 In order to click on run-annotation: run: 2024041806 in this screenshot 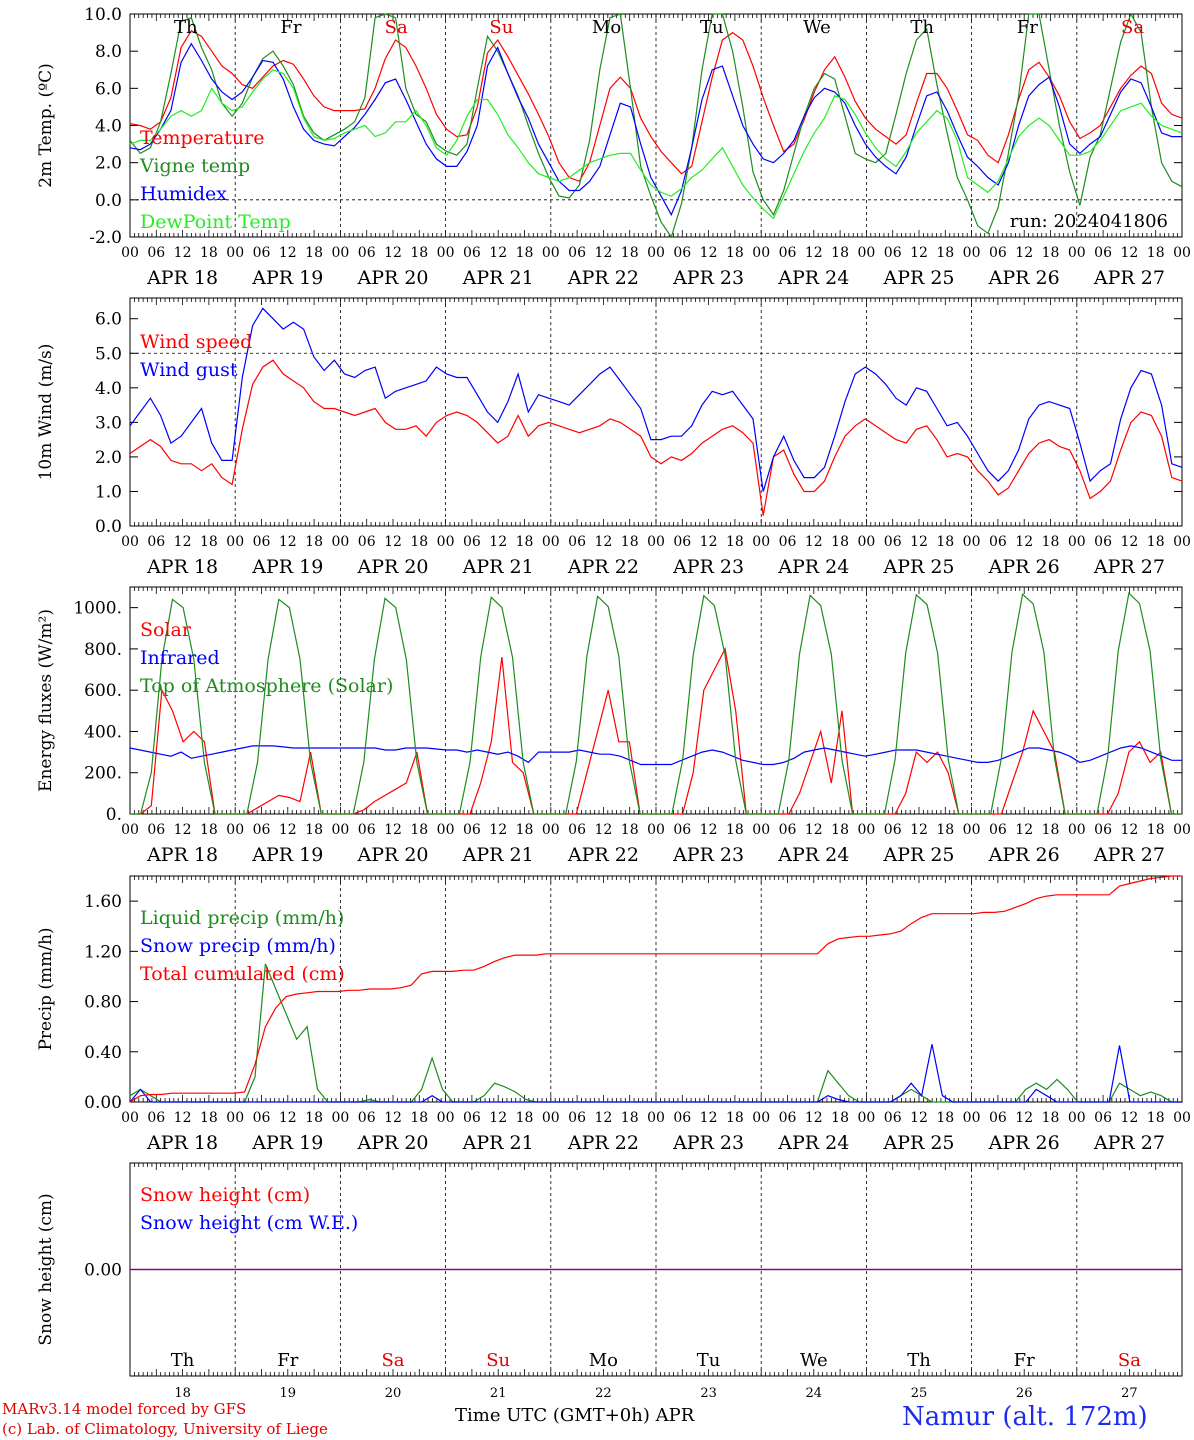, I will do `click(1089, 221)`.